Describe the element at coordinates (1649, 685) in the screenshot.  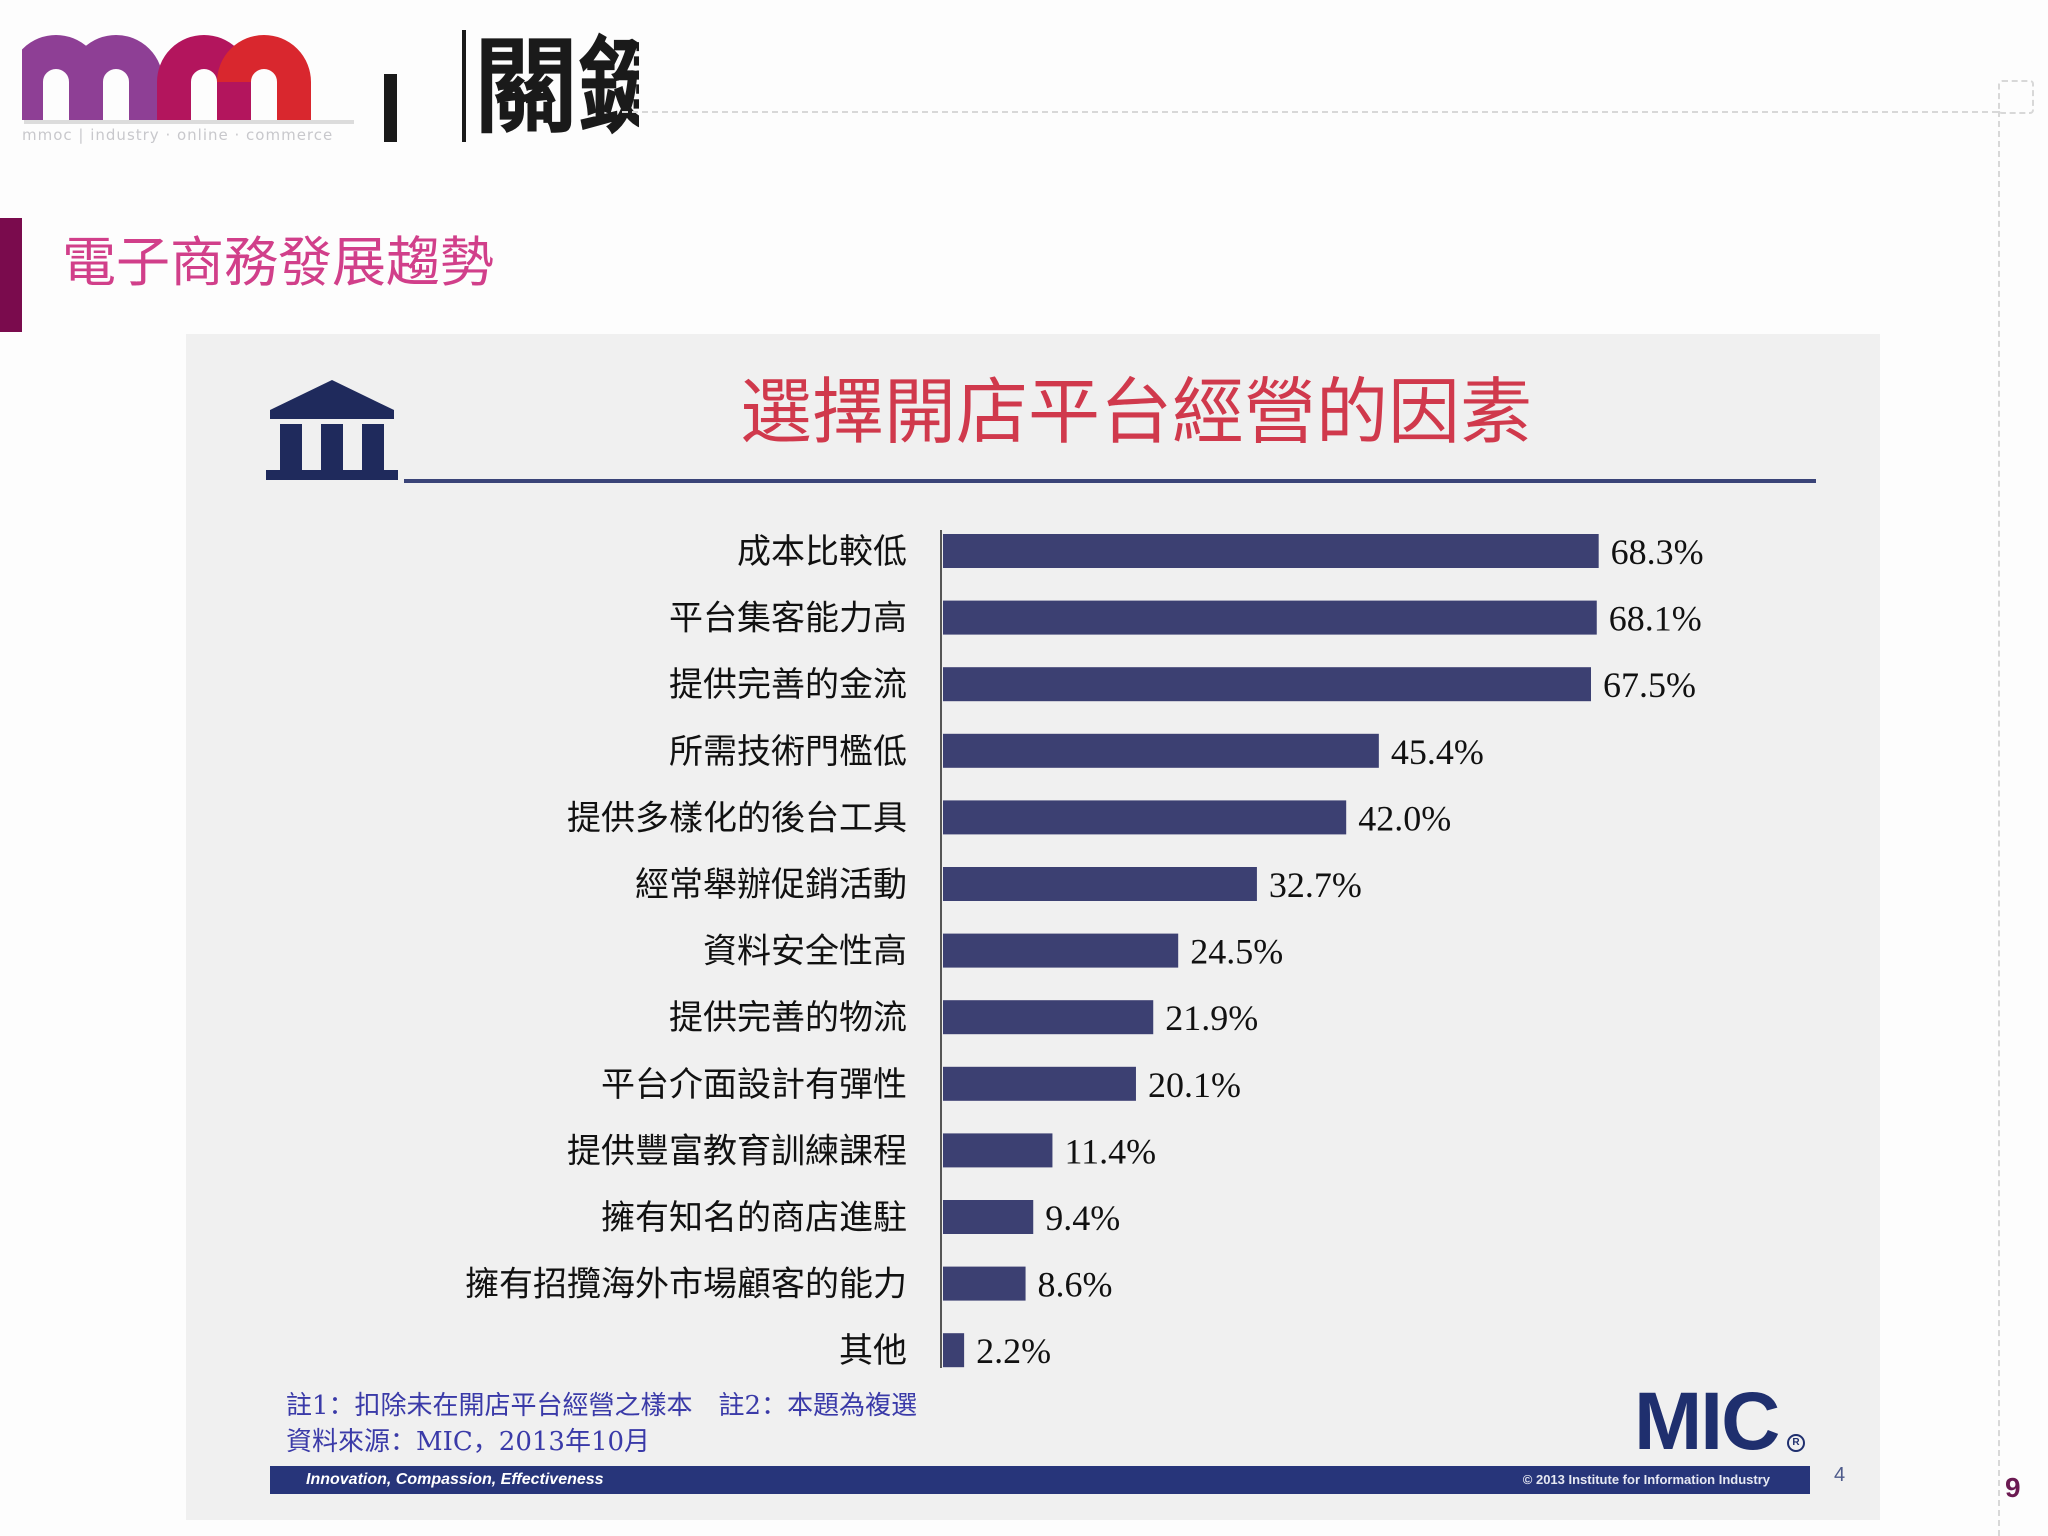
I see `data-label: 67.5%` at that location.